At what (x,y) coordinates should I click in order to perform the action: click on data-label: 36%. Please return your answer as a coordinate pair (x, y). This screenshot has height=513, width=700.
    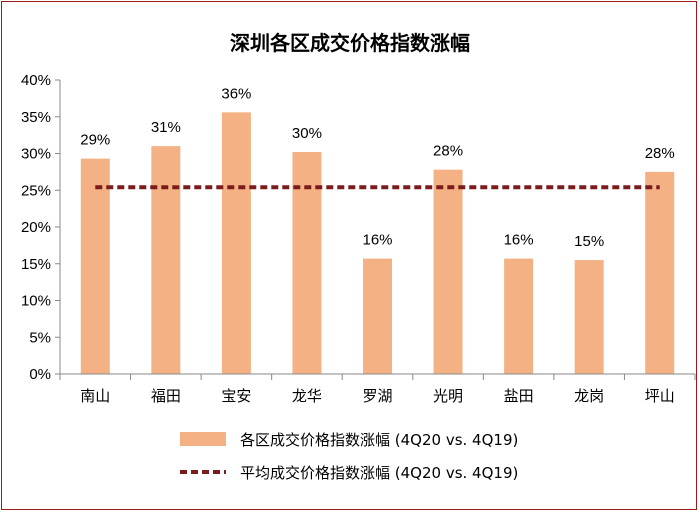
    Looking at the image, I should click on (236, 93).